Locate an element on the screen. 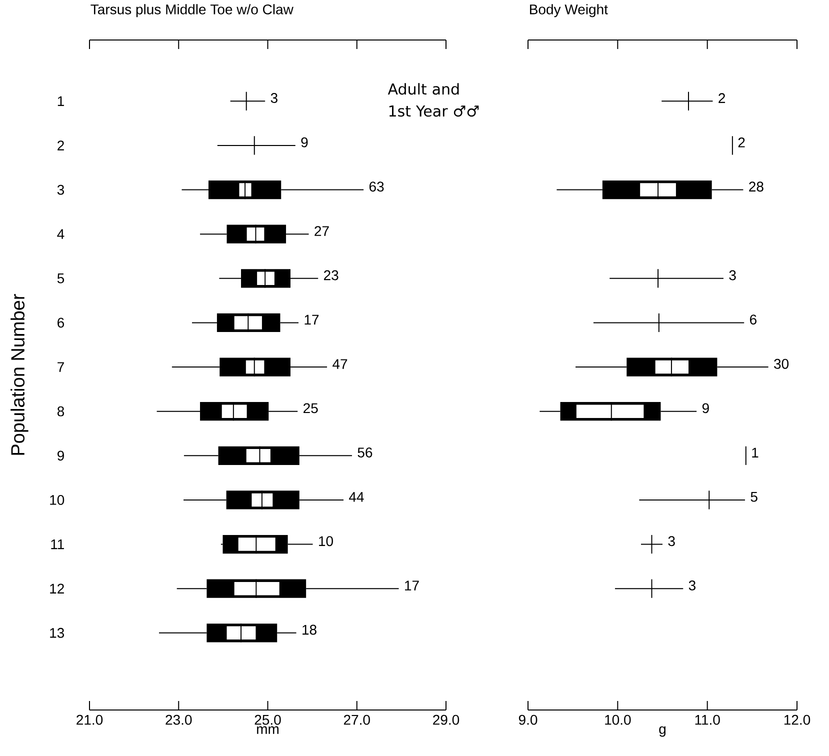 The width and height of the screenshot is (829, 756). y-tick-label: 3 is located at coordinates (60, 189).